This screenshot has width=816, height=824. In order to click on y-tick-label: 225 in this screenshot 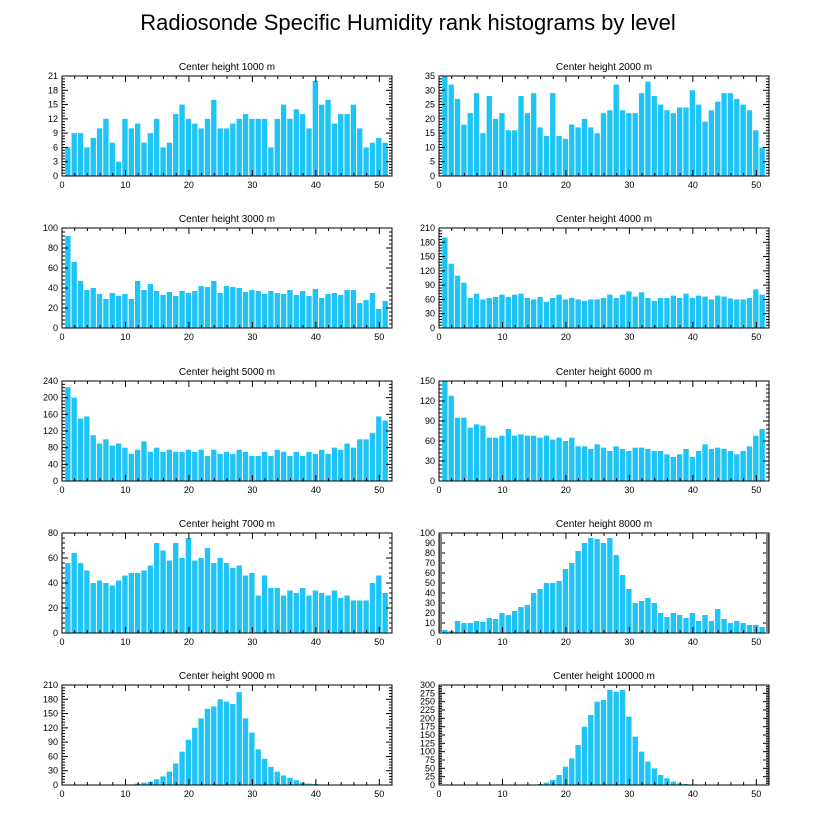, I will do `click(427, 710)`.